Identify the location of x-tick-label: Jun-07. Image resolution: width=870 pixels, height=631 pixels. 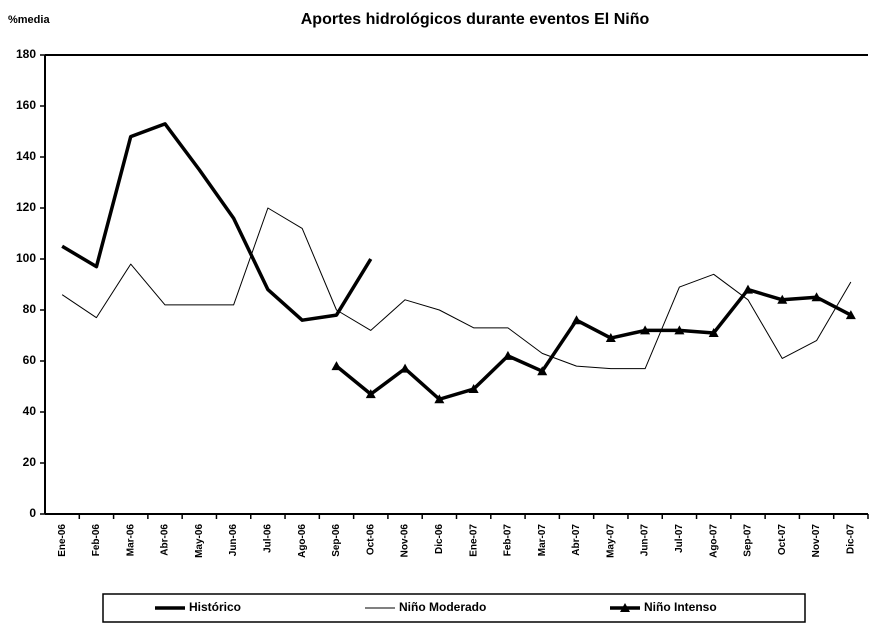
(645, 540).